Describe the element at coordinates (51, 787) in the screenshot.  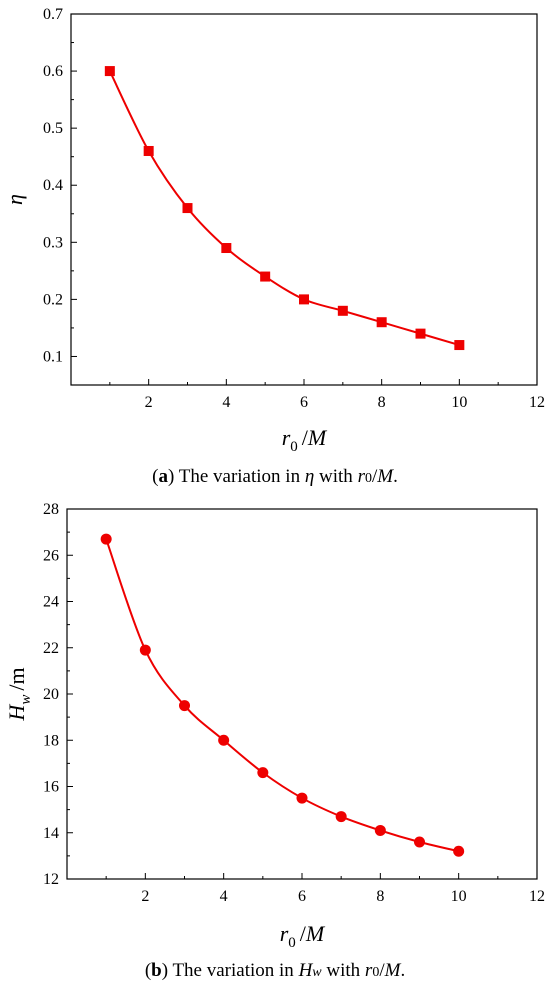
I see `chart-b-y-tick-label: 16` at that location.